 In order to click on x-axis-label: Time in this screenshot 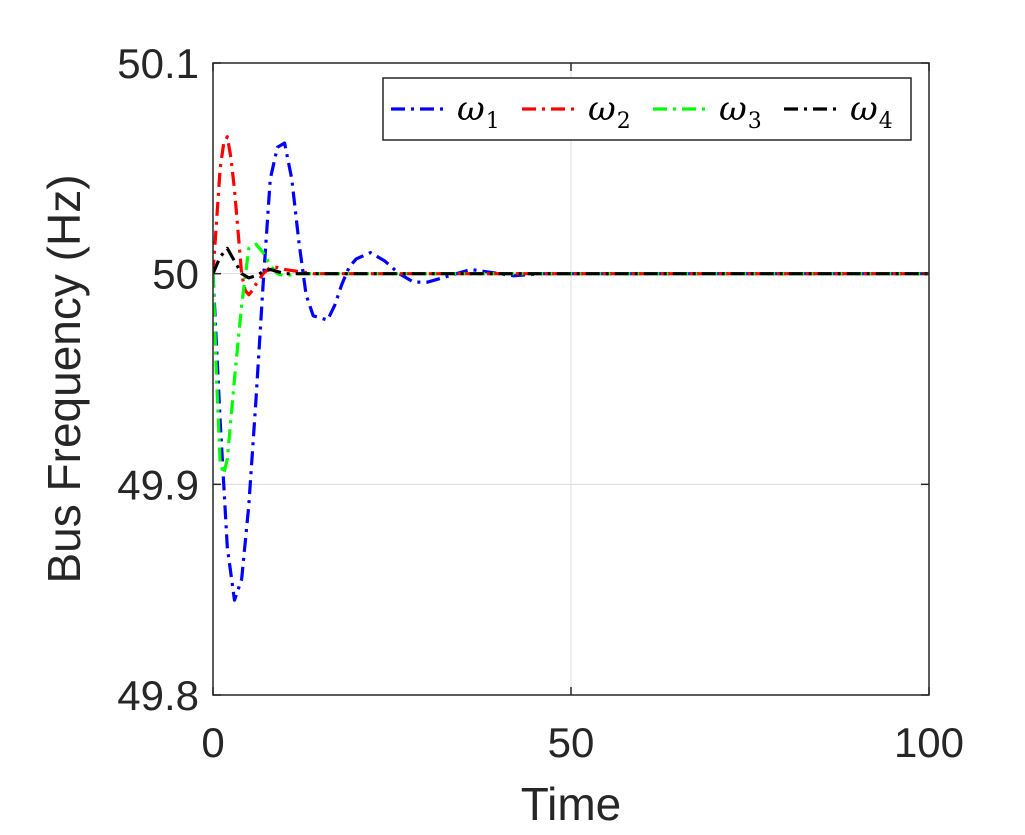, I will do `click(571, 804)`.